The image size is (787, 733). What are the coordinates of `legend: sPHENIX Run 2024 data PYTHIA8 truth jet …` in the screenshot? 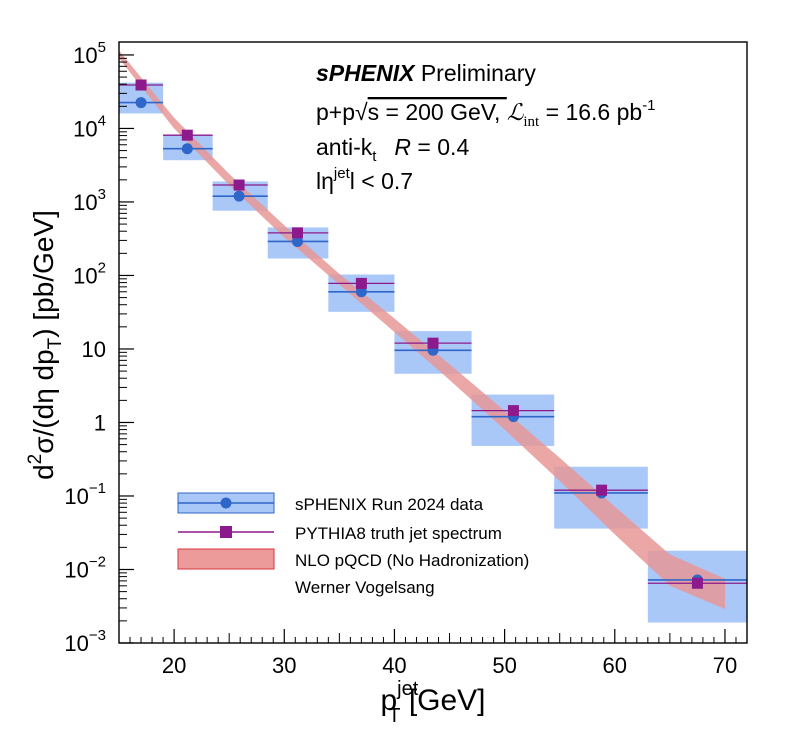 It's located at (353, 544).